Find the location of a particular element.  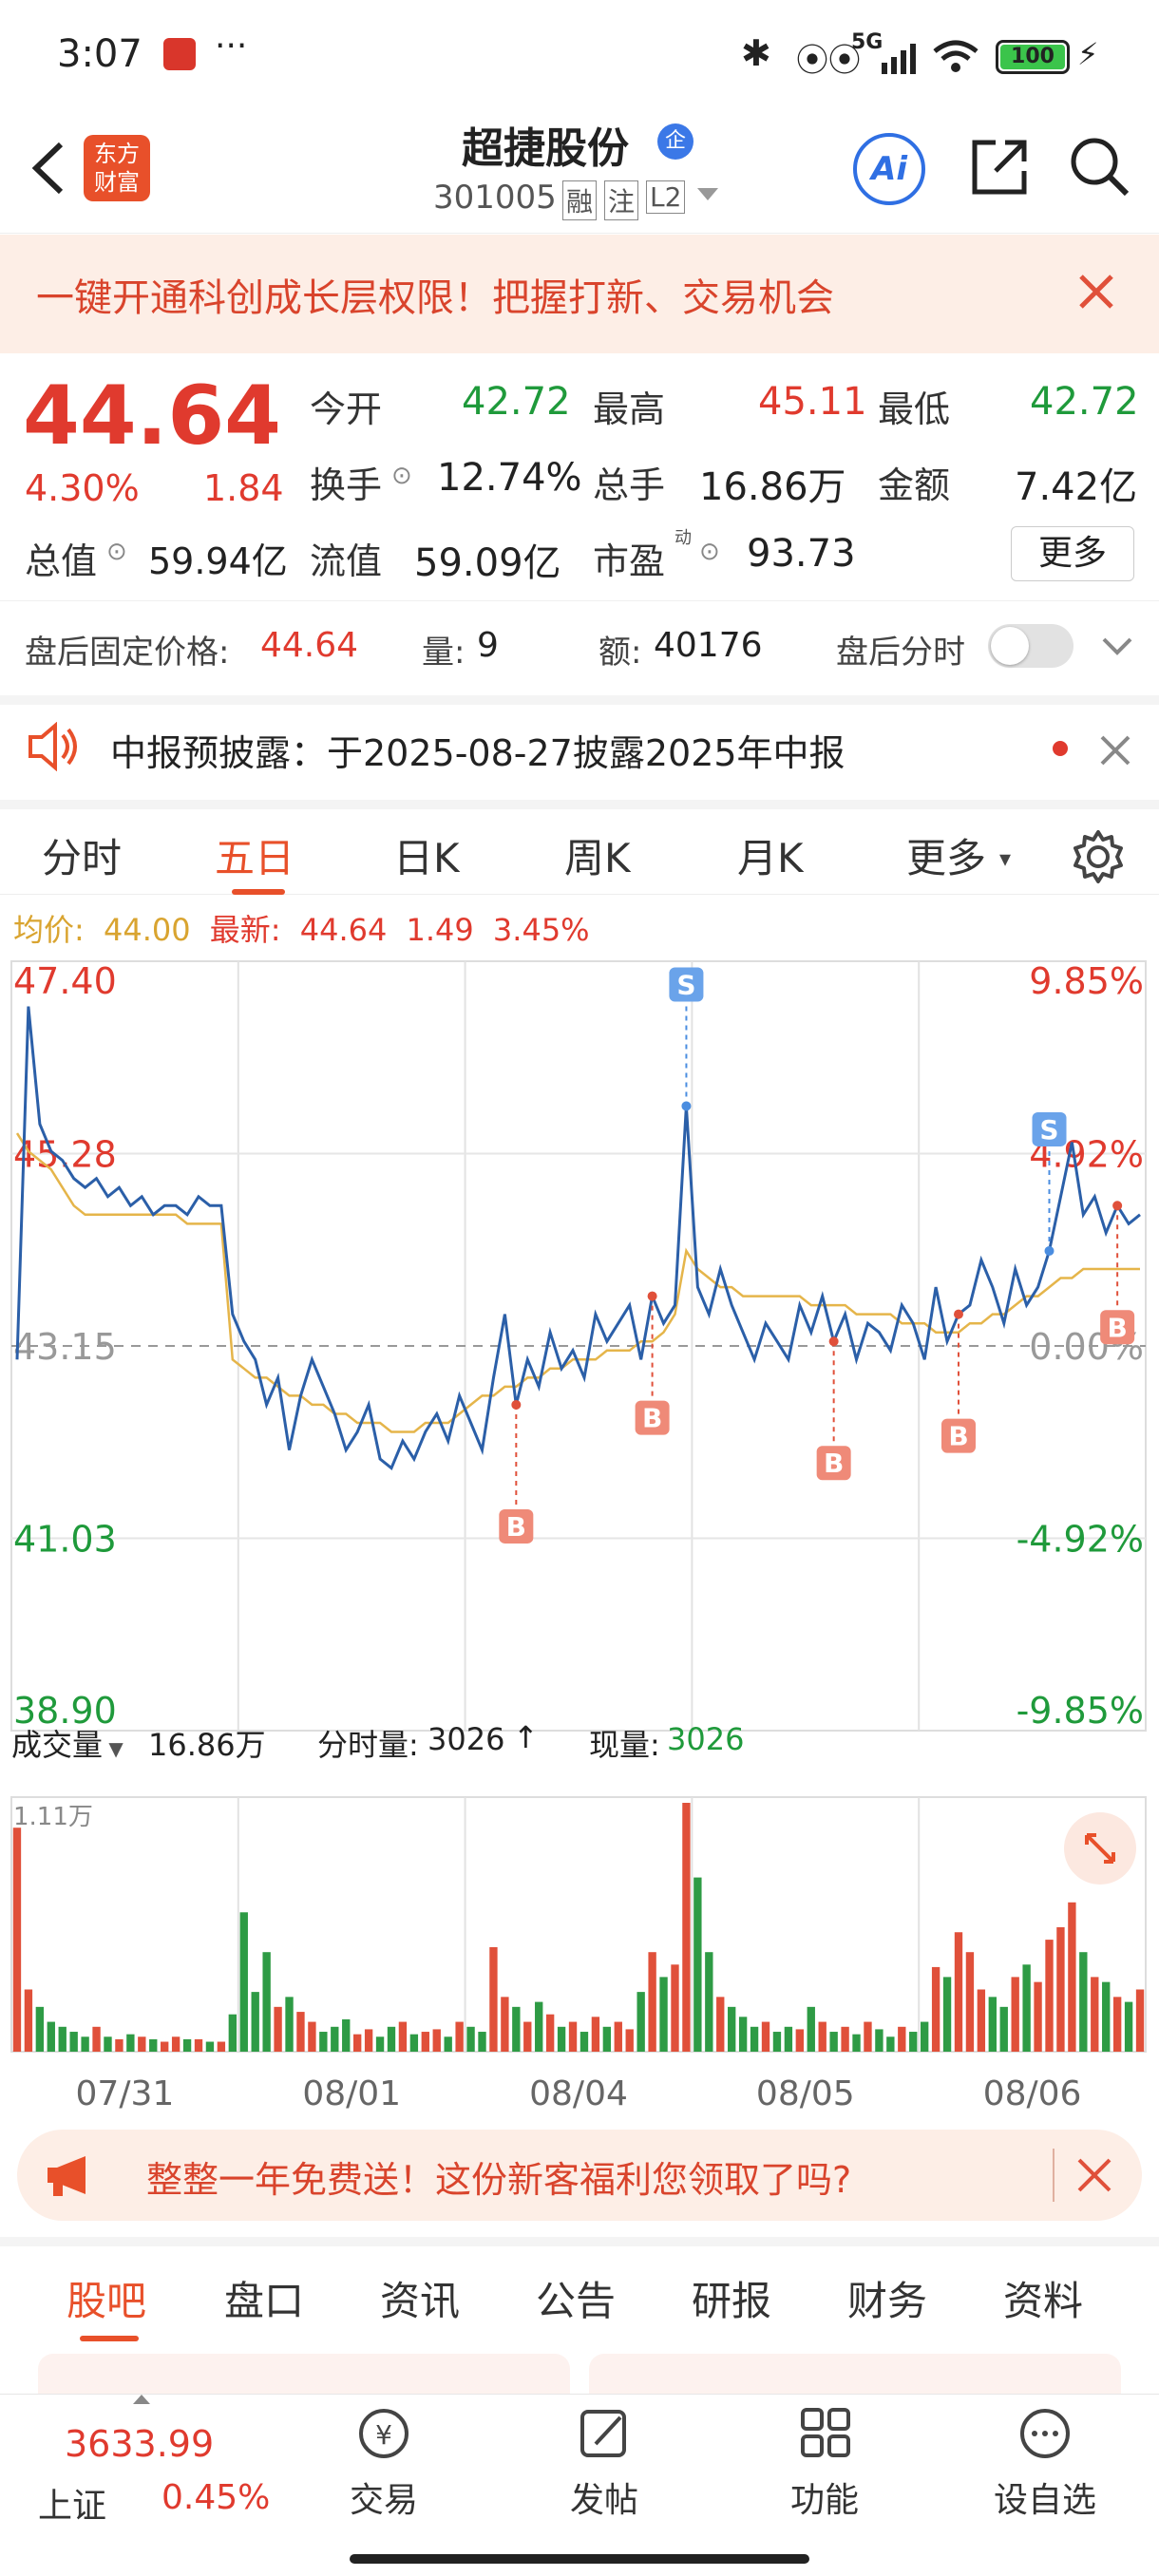

nav-add-watchlist: 设自选 is located at coordinates (1045, 2463).